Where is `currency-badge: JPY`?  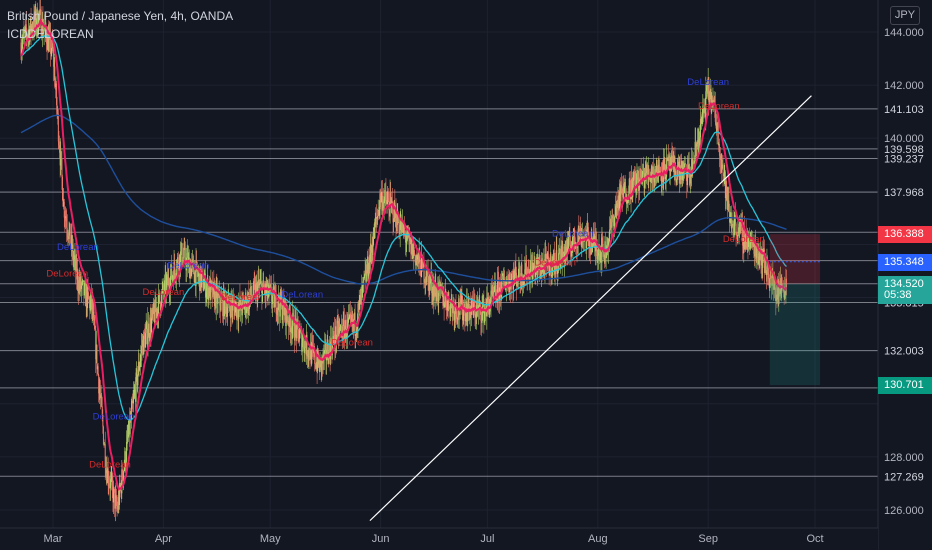
currency-badge: JPY is located at coordinates (905, 15).